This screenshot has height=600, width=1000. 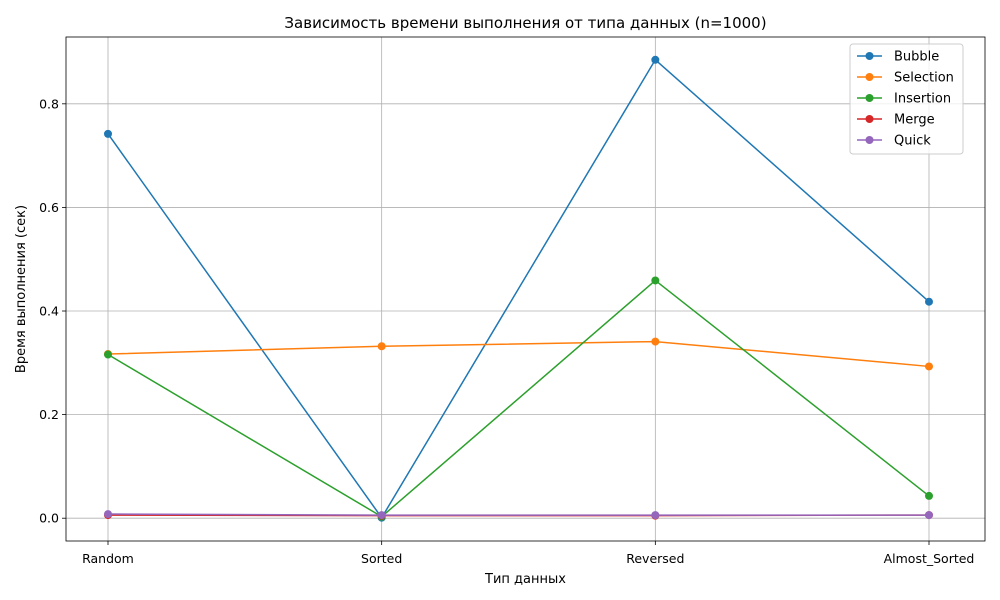 What do you see at coordinates (49, 103) in the screenshot?
I see `y-tick-label: 0.8` at bounding box center [49, 103].